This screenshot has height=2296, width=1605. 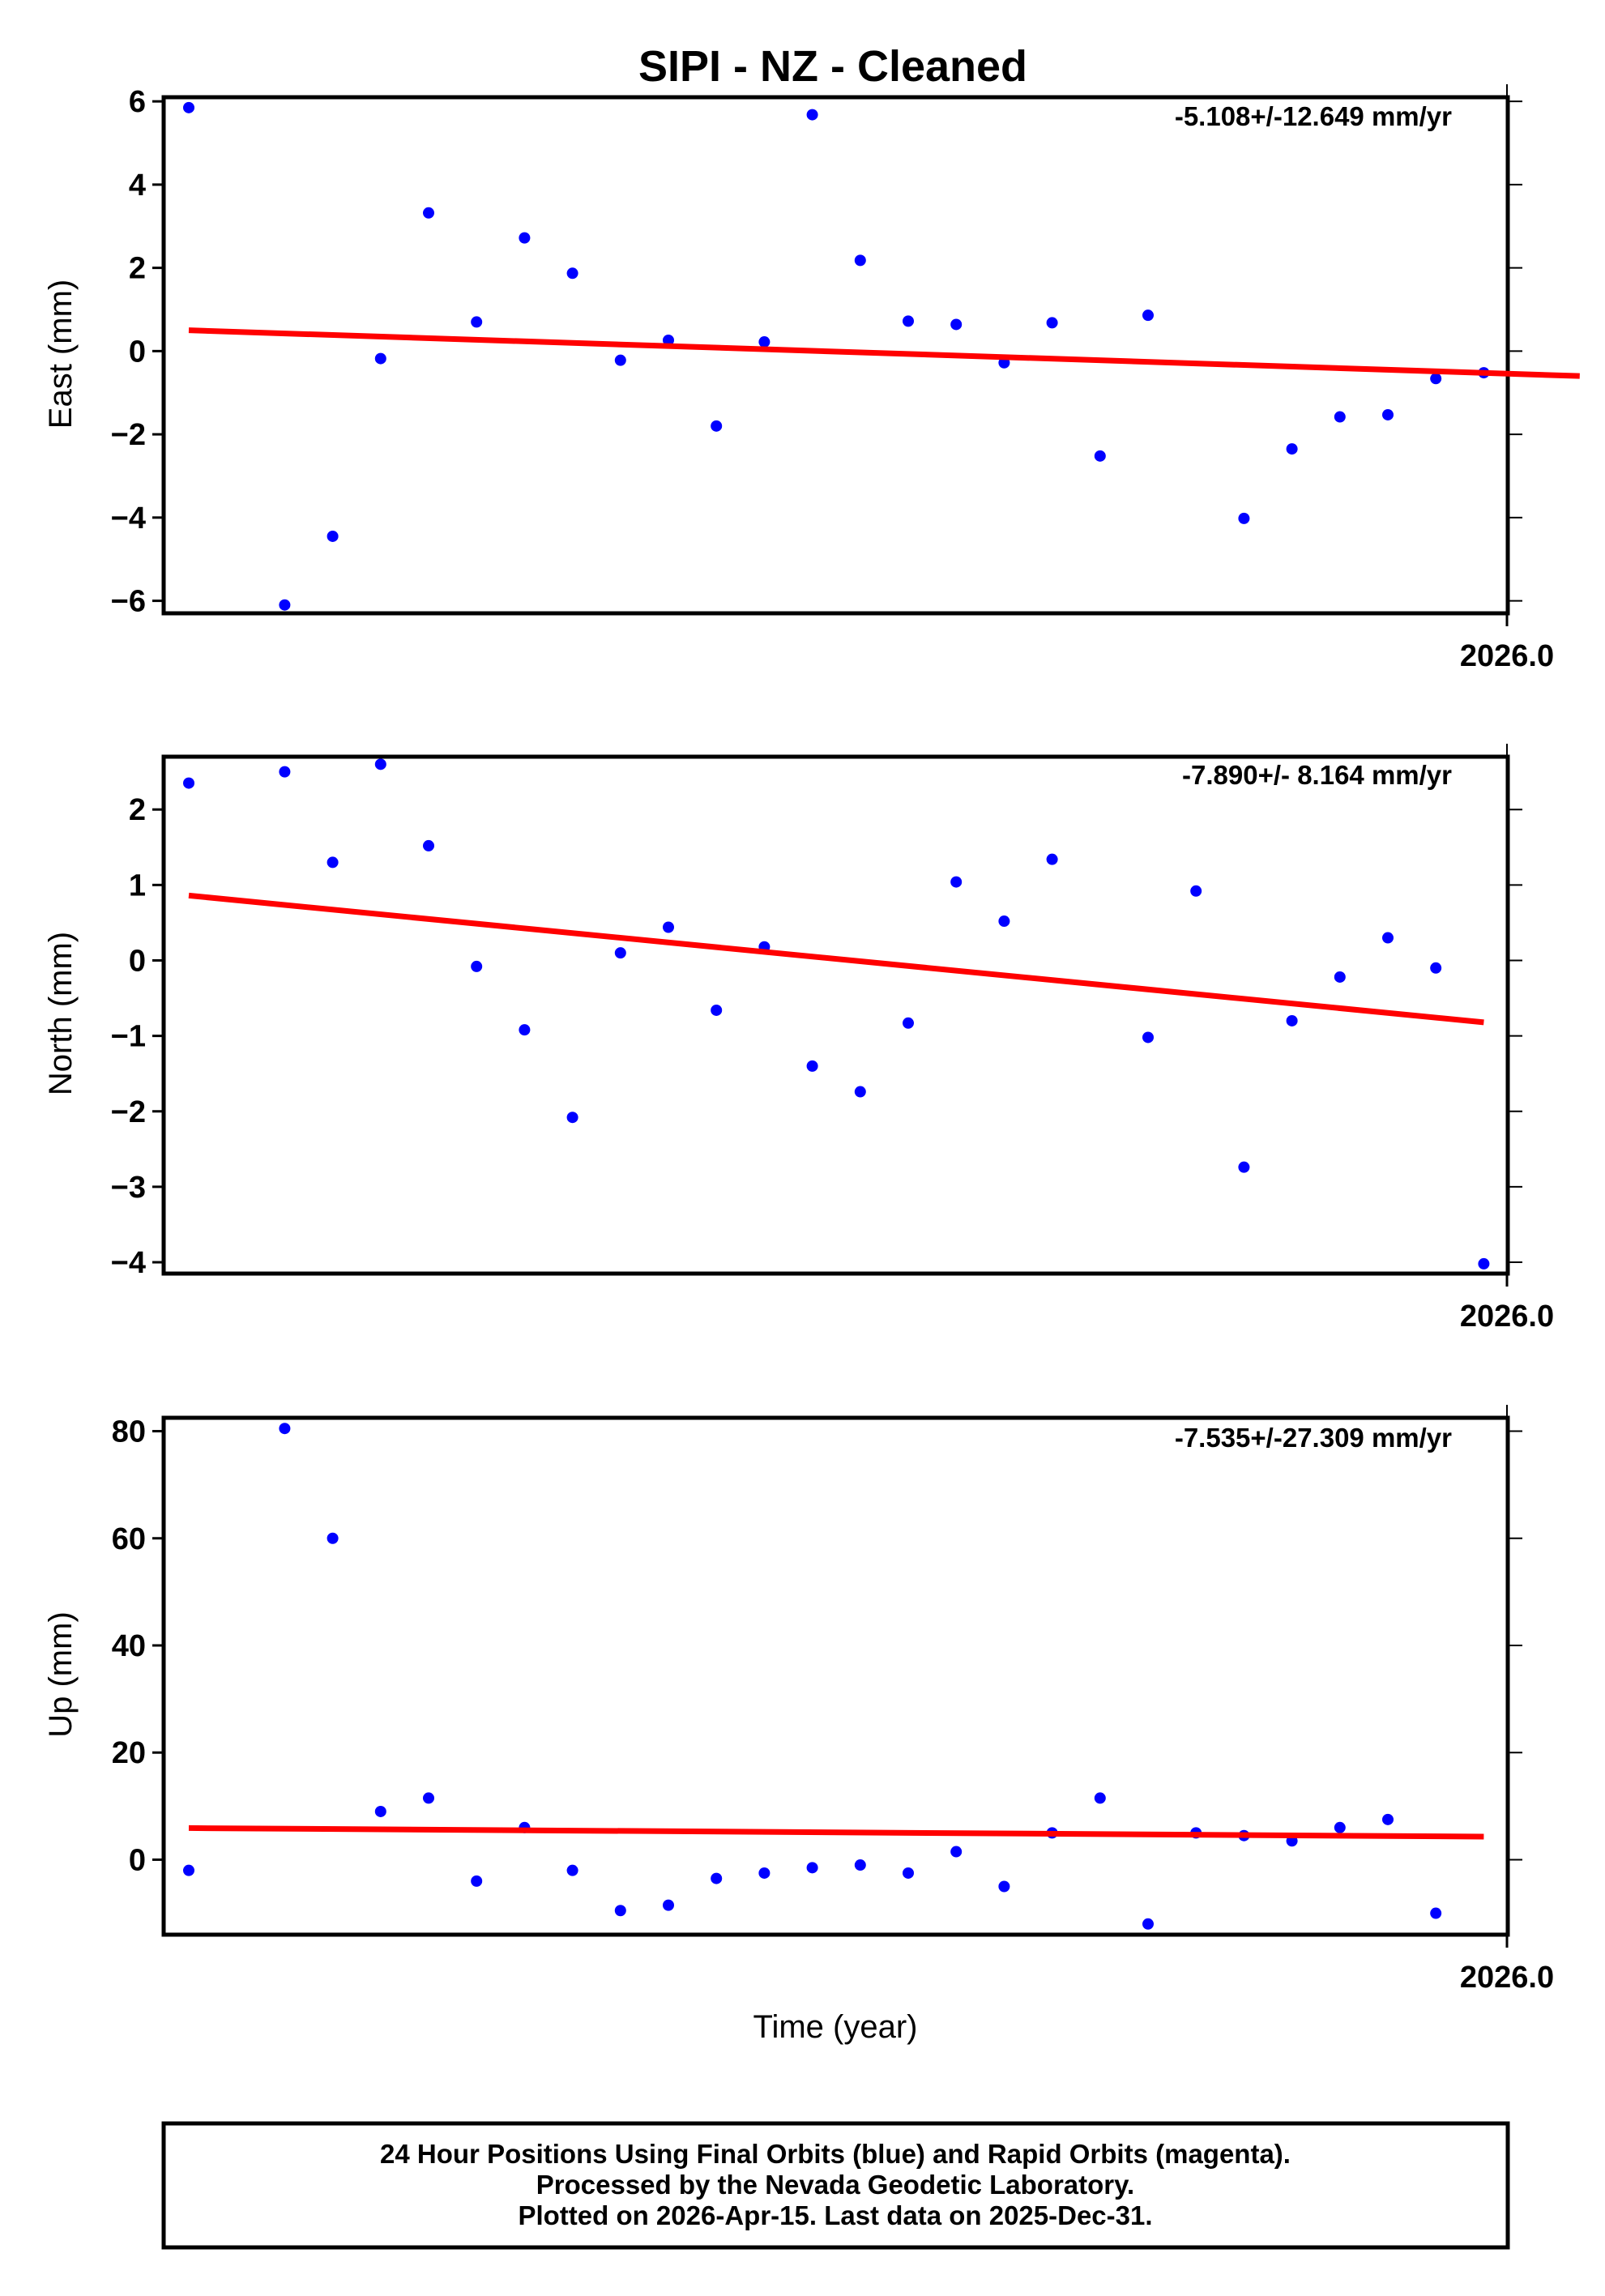 What do you see at coordinates (137, 269) in the screenshot?
I see `east-y-tick-label: 2` at bounding box center [137, 269].